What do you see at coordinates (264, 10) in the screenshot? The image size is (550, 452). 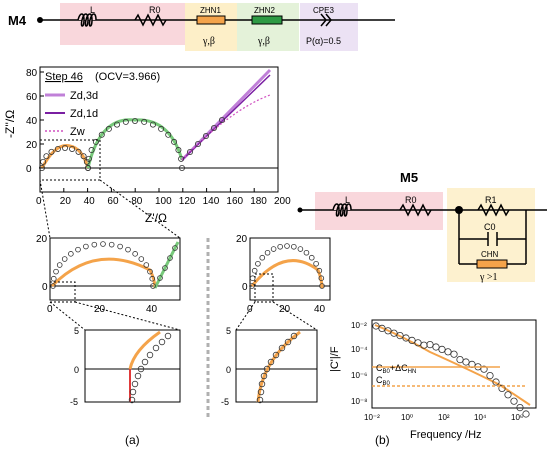 I see `m4-label-zhn2: ZHN2` at bounding box center [264, 10].